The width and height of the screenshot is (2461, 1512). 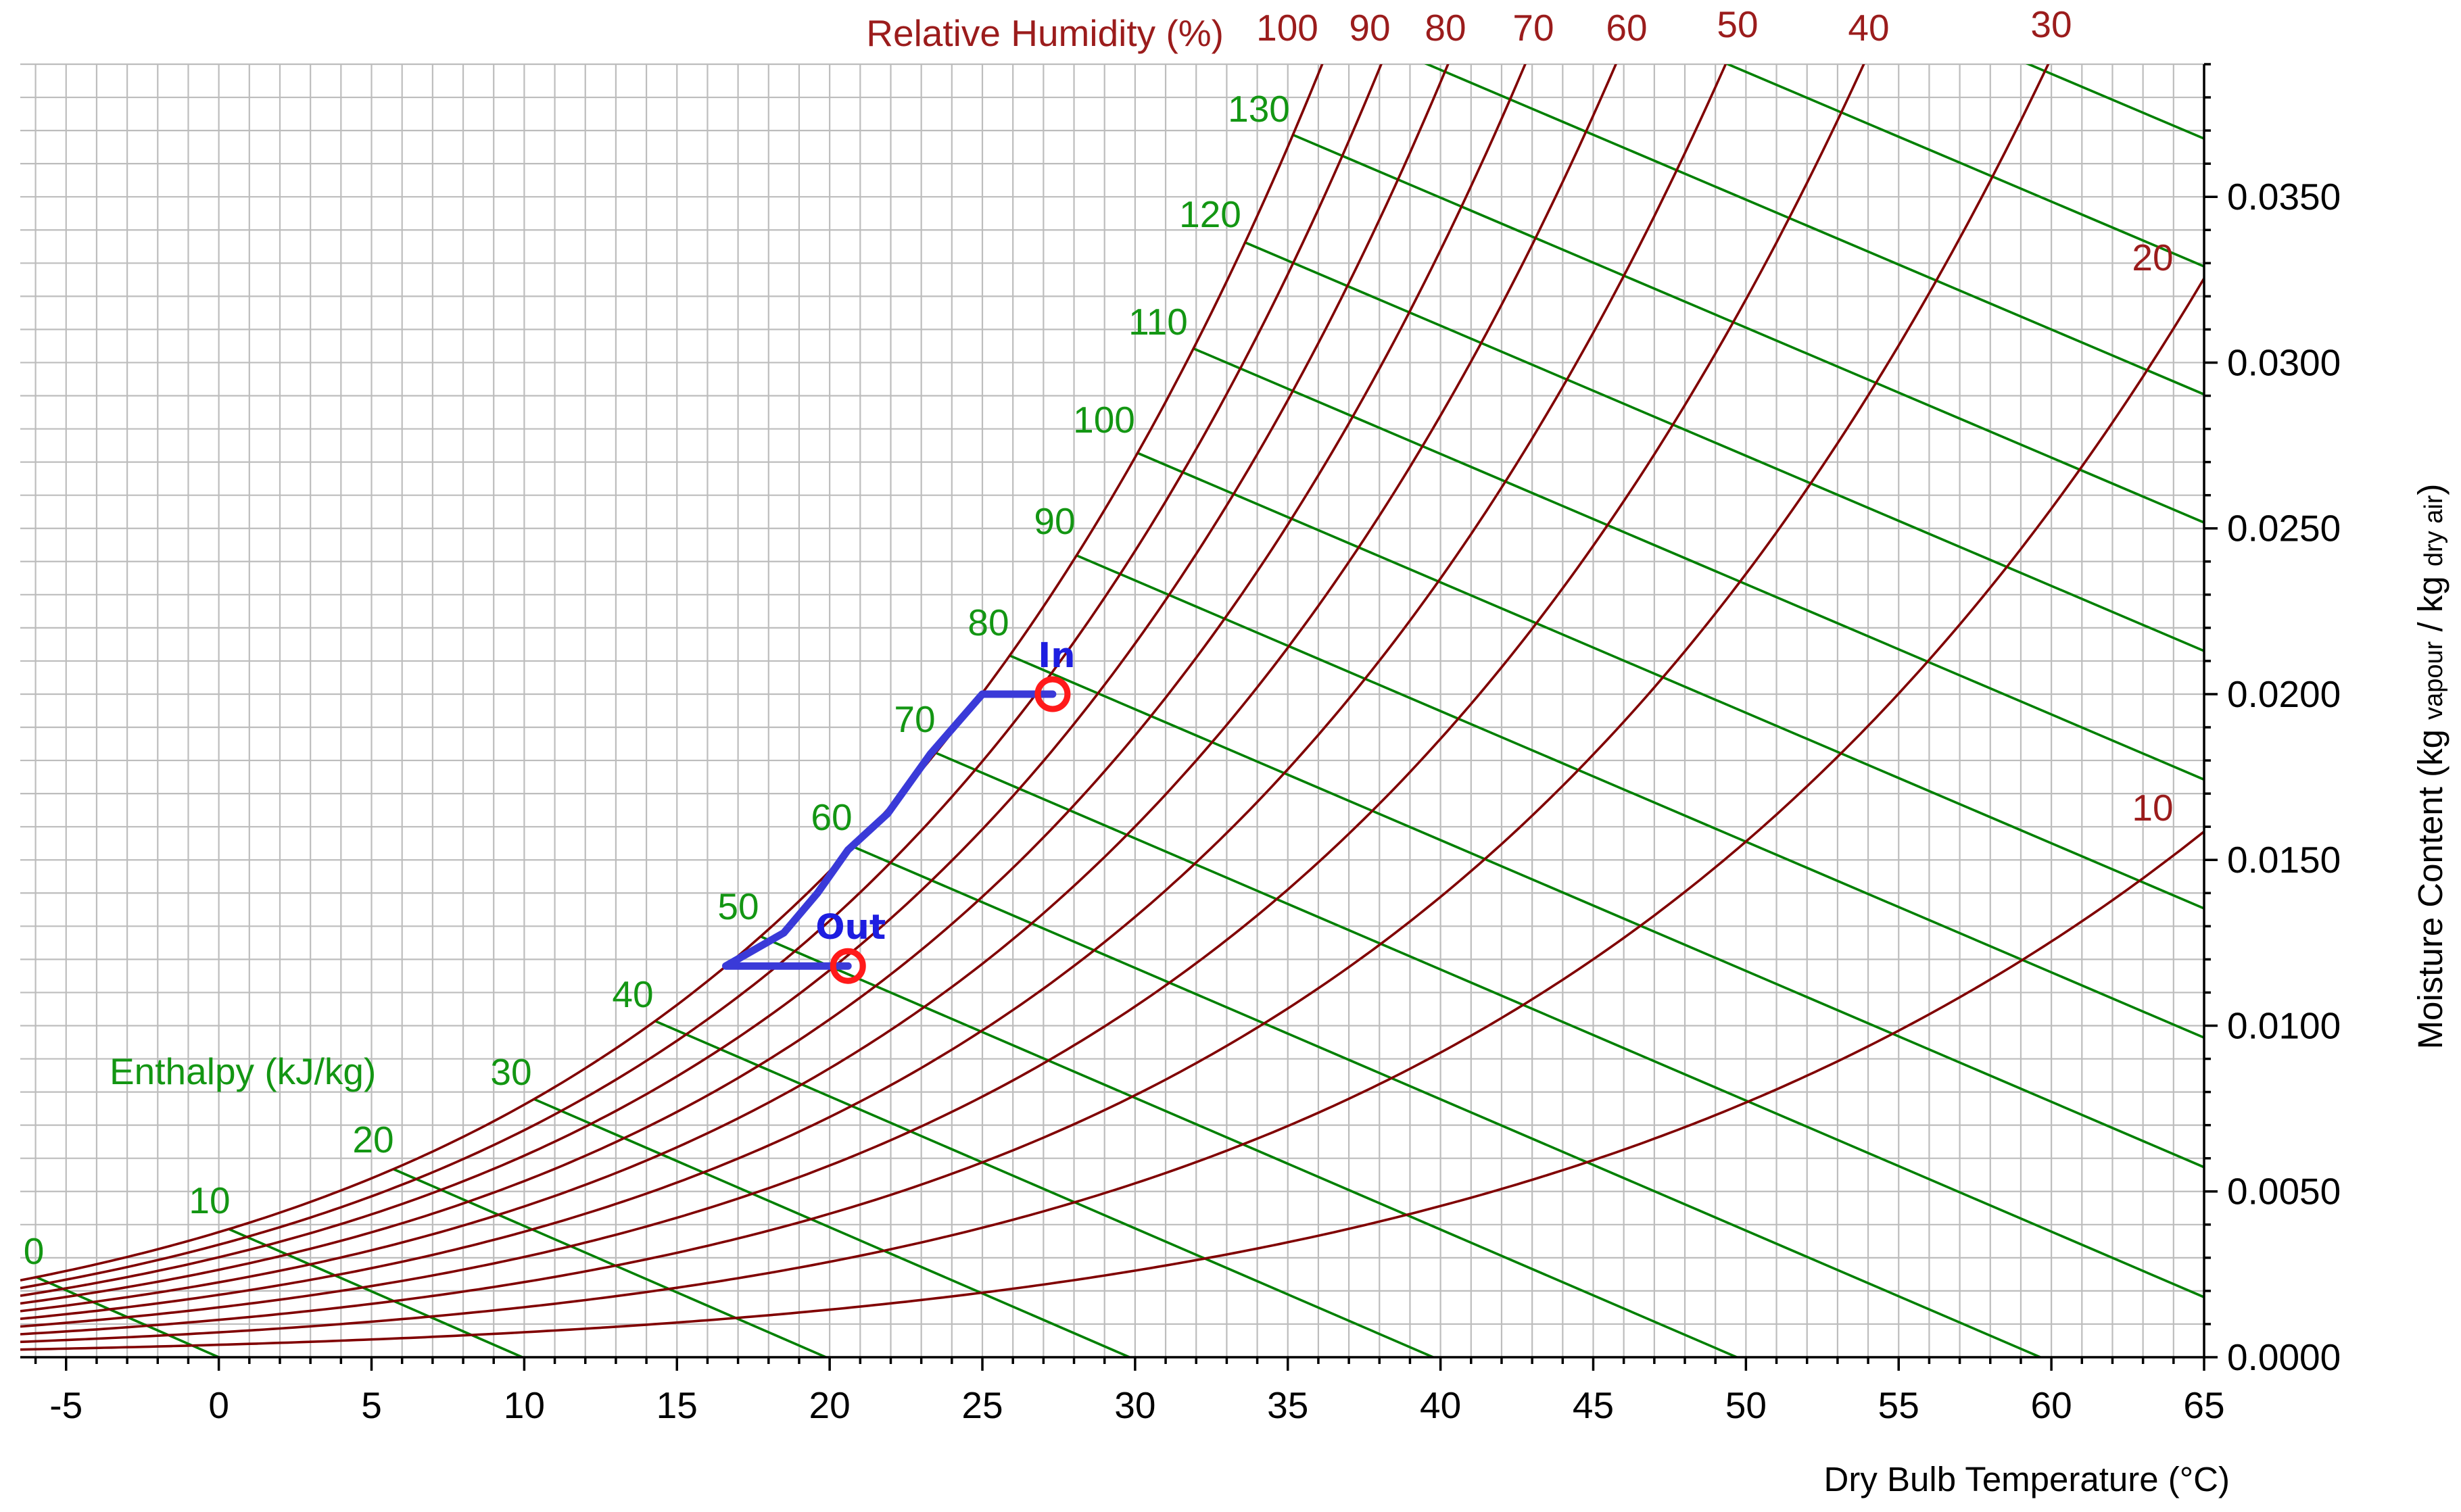 What do you see at coordinates (2284, 197) in the screenshot?
I see `y-tick-label: 0.0350` at bounding box center [2284, 197].